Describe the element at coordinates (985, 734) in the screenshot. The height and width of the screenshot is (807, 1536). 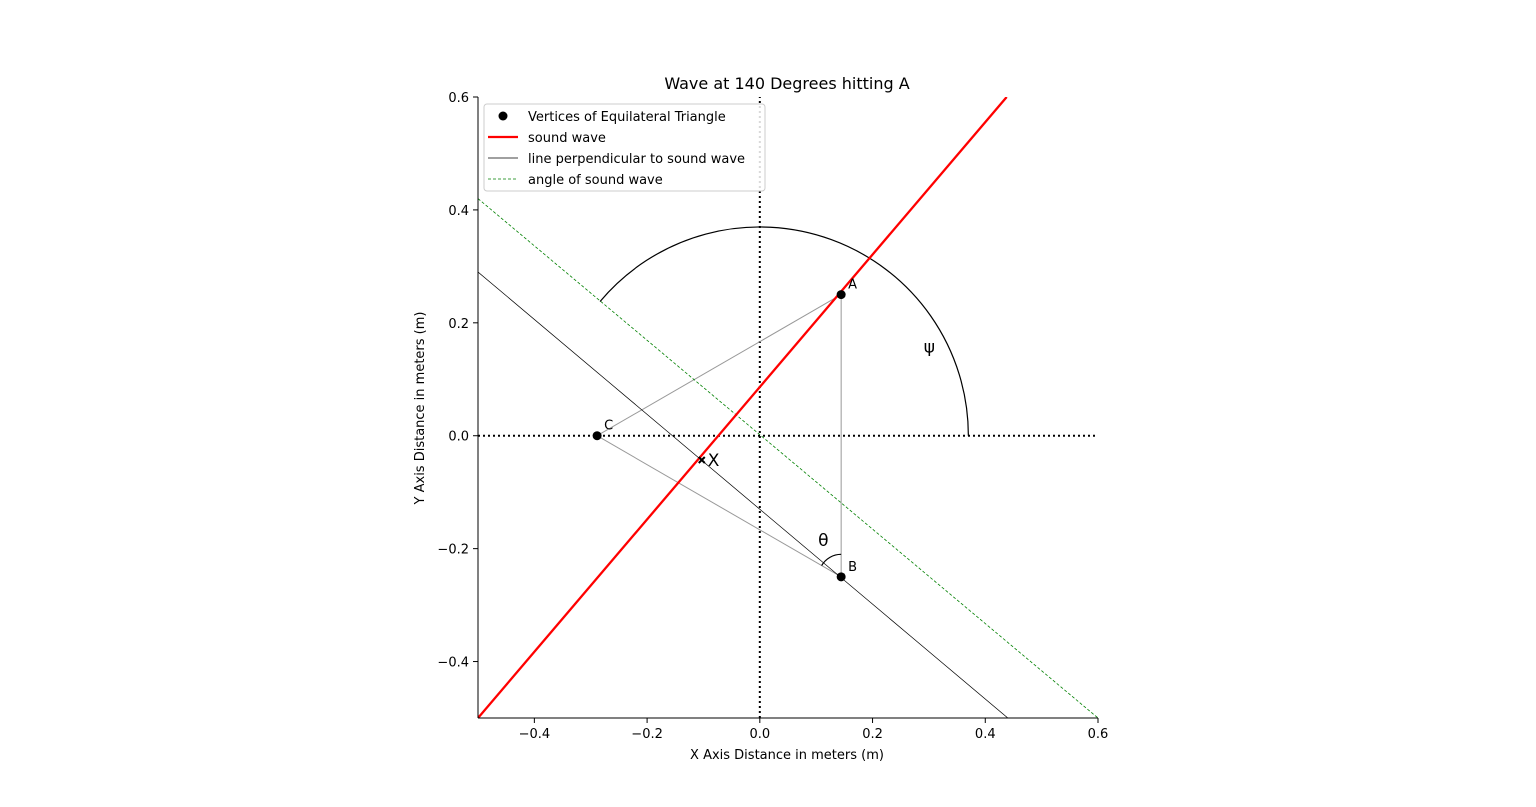
I see `x-tick-label: 0.4` at that location.